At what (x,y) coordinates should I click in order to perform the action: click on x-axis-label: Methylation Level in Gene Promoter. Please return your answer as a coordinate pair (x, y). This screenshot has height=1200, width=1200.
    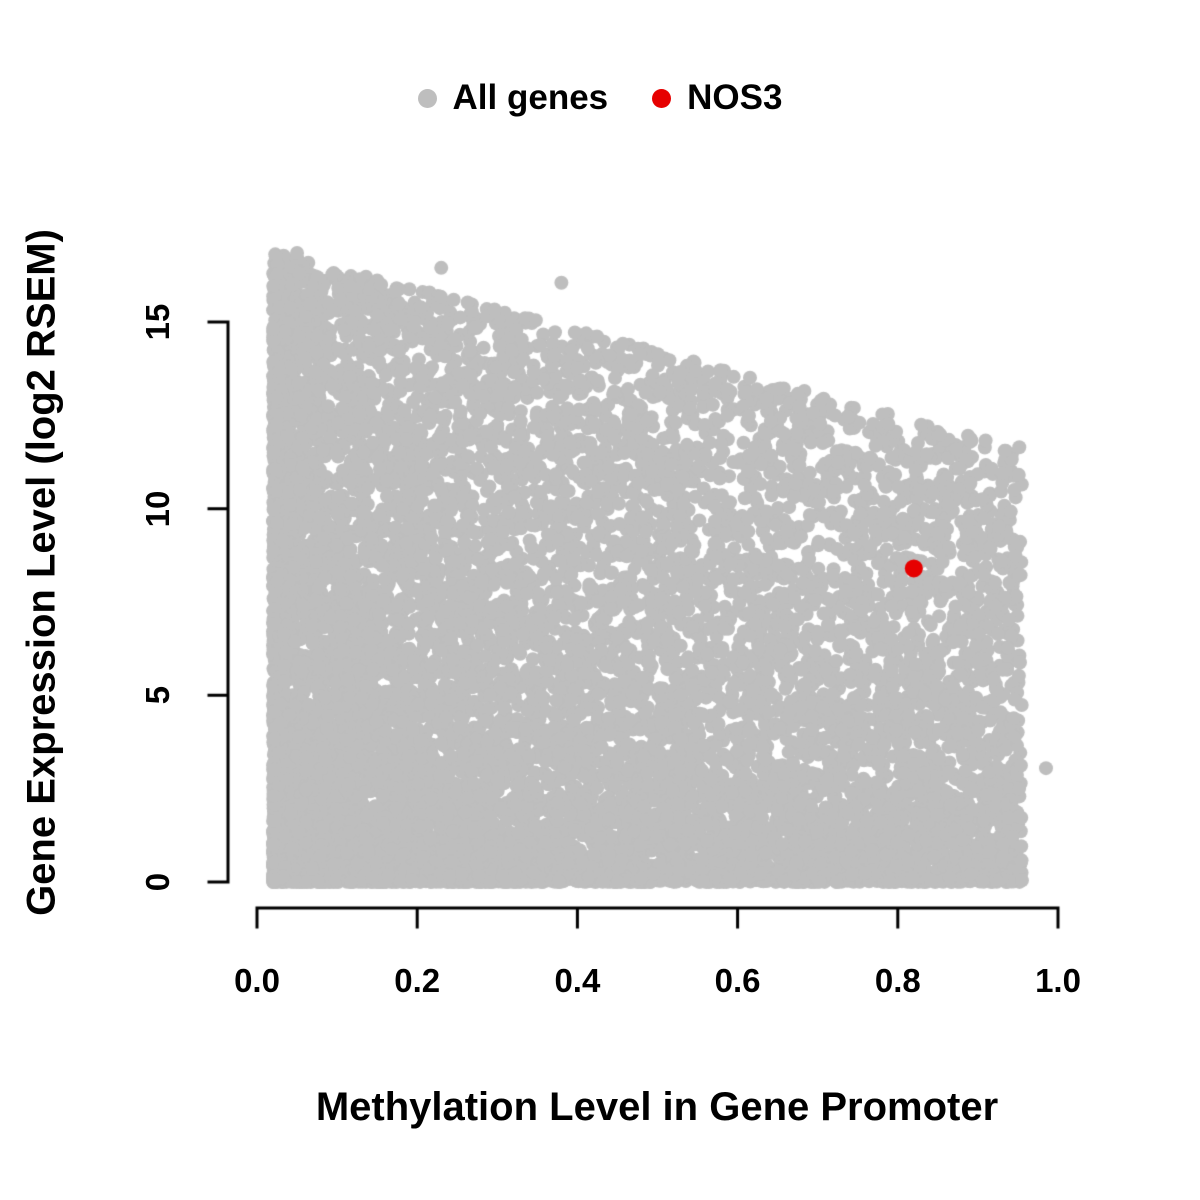
    Looking at the image, I should click on (657, 1107).